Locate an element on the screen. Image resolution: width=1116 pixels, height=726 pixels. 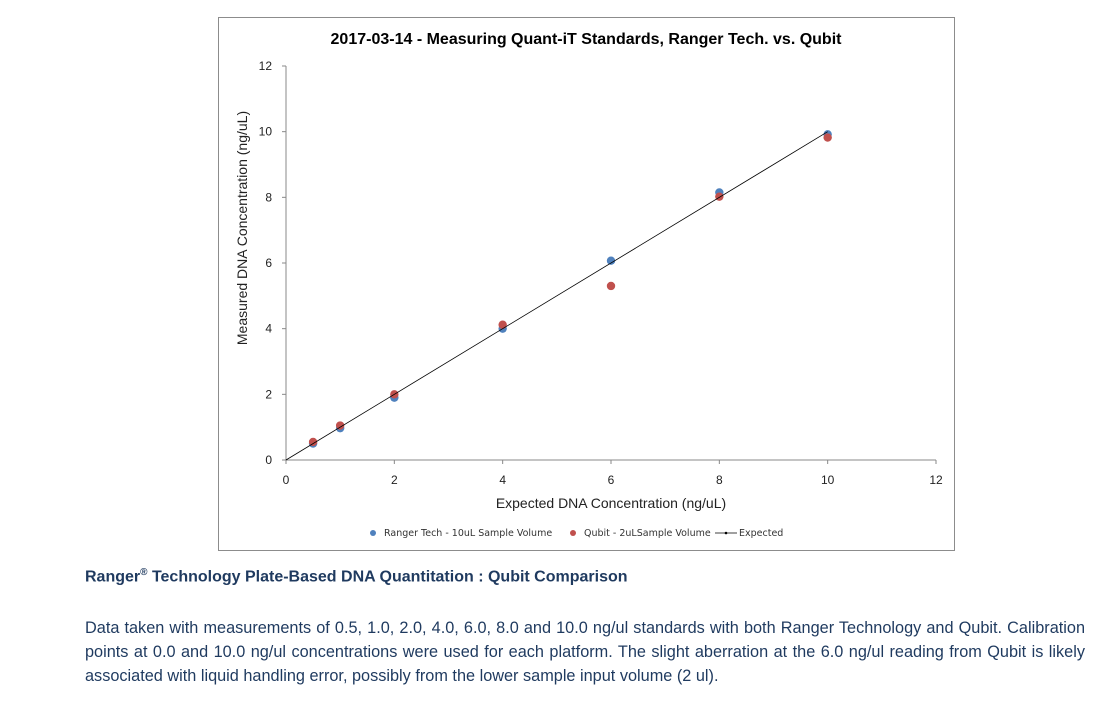
y-tick-label: 10 is located at coordinates (266, 132).